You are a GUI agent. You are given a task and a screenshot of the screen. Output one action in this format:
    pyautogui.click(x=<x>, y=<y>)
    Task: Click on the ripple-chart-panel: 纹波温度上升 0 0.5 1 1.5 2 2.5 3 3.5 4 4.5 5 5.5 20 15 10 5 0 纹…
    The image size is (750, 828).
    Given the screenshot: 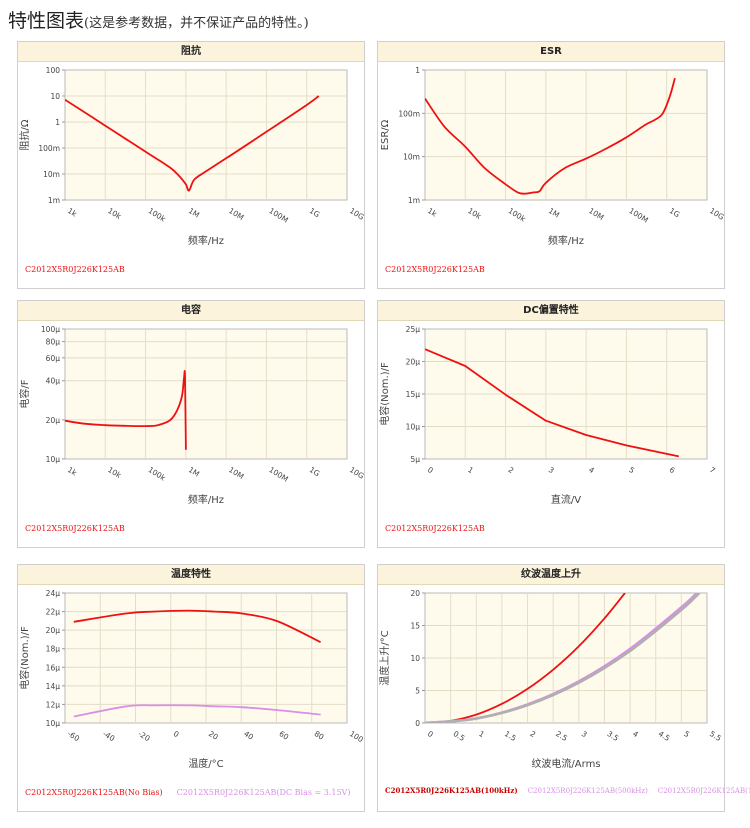 What is the action you would take?
    pyautogui.click(x=563, y=688)
    